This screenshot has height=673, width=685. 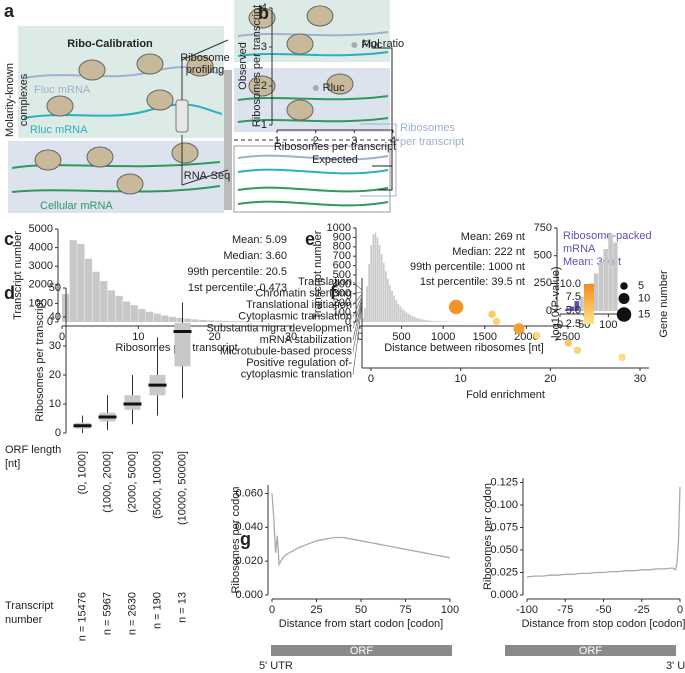 I want to click on x-tick-label: 30, so click(x=291, y=337).